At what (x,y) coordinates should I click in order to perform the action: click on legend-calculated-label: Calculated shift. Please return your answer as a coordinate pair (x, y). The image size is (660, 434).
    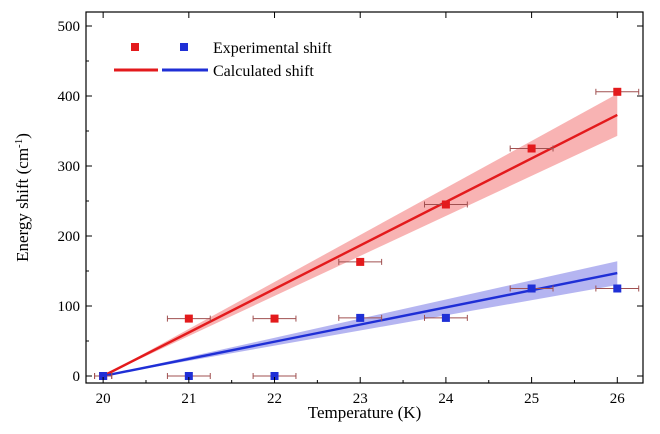
    Looking at the image, I should click on (263, 71).